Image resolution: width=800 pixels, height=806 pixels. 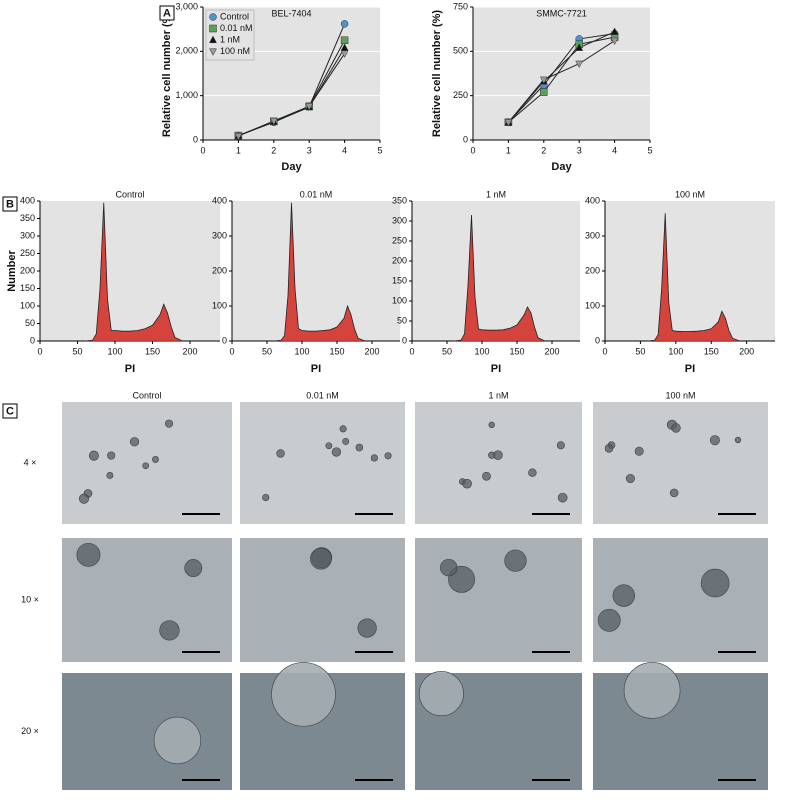 I want to click on x-tick-label: 5, so click(x=379, y=150).